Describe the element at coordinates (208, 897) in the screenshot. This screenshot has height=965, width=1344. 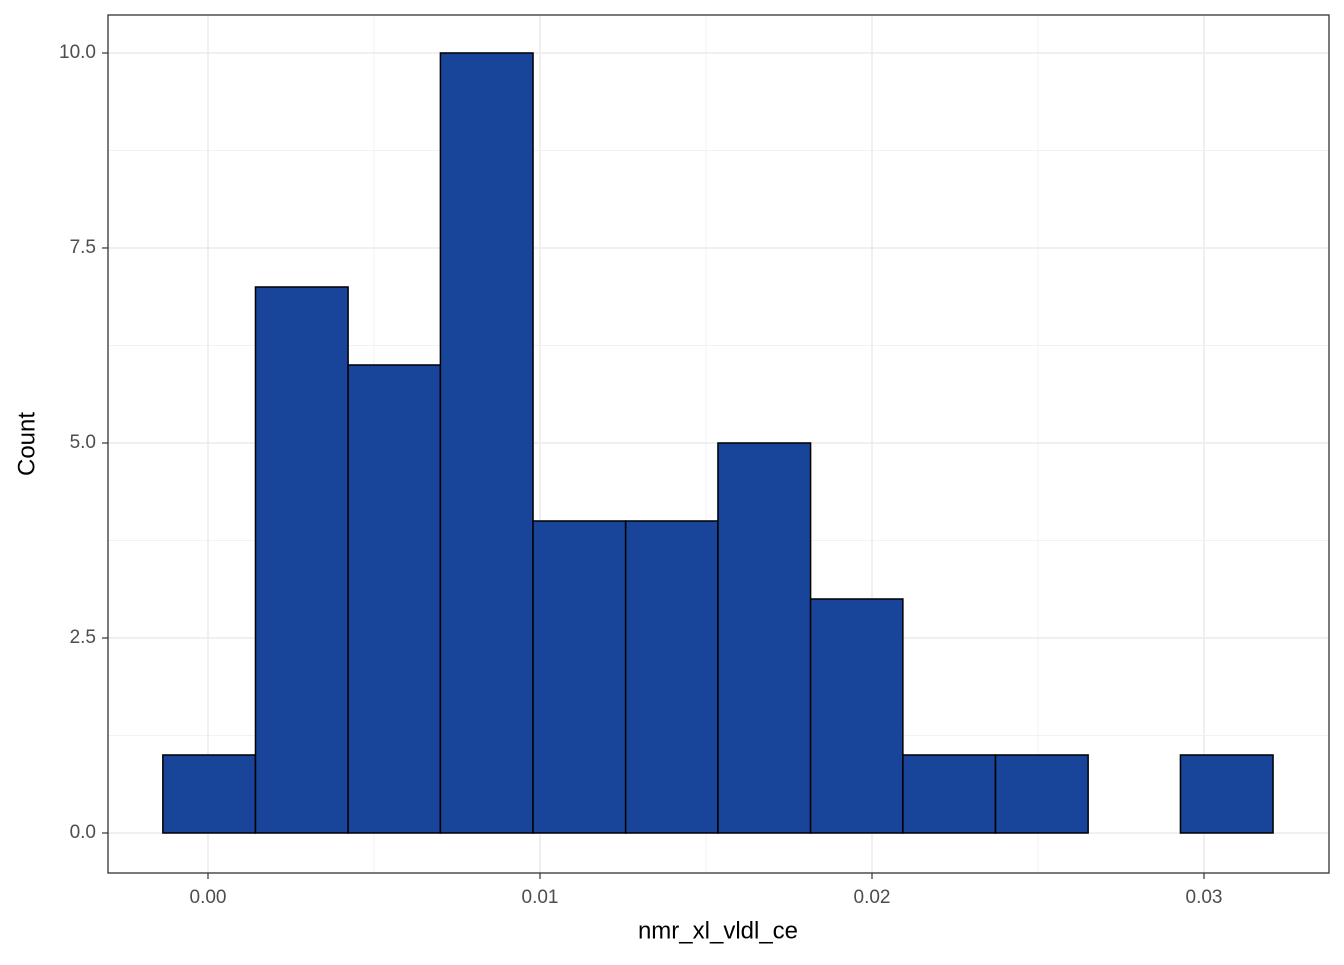
I see `x-tick-label: 0.00` at that location.